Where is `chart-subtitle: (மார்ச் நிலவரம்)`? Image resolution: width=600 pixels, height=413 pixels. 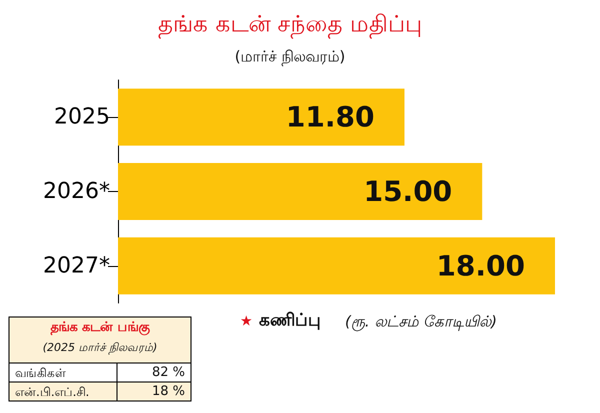
chart-subtitle: (மார்ச் நிலவரம்) is located at coordinates (290, 57).